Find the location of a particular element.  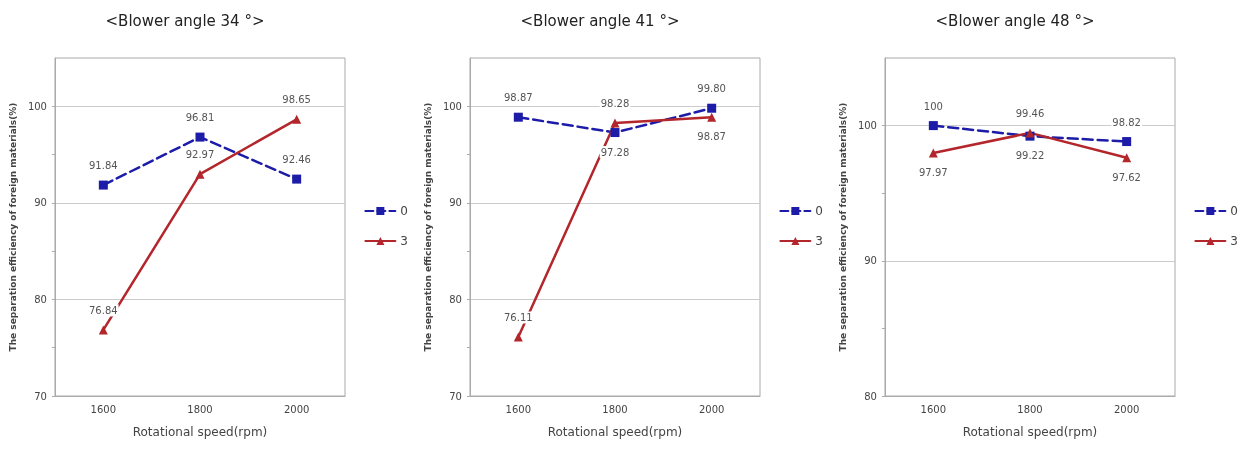

data-label: 91.84 is located at coordinates (103, 166).